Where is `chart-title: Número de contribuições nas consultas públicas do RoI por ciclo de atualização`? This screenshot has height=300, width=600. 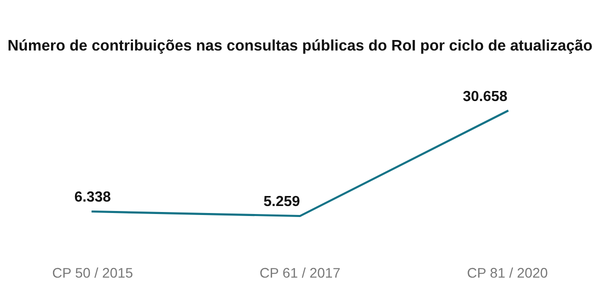 chart-title: Número de contribuições nas consultas públicas do RoI por ciclo de atualização is located at coordinates (300, 46).